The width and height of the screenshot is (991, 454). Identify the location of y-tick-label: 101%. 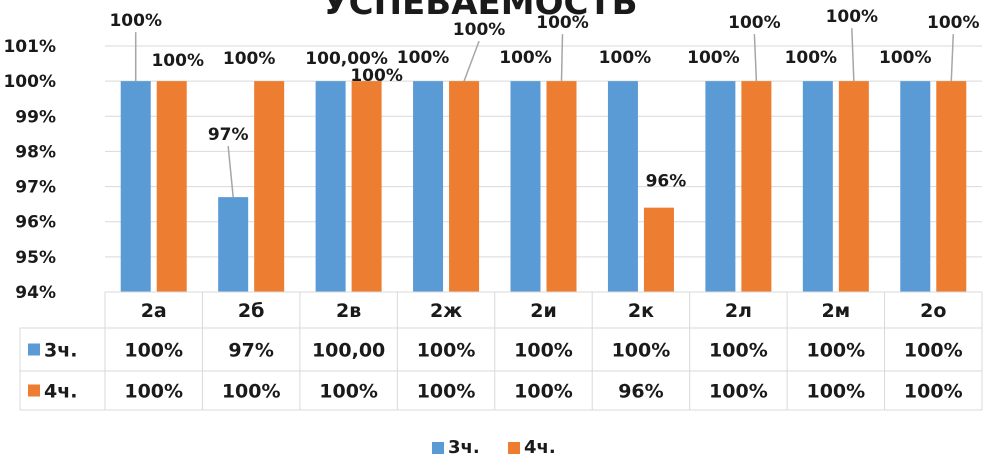
(29, 47).